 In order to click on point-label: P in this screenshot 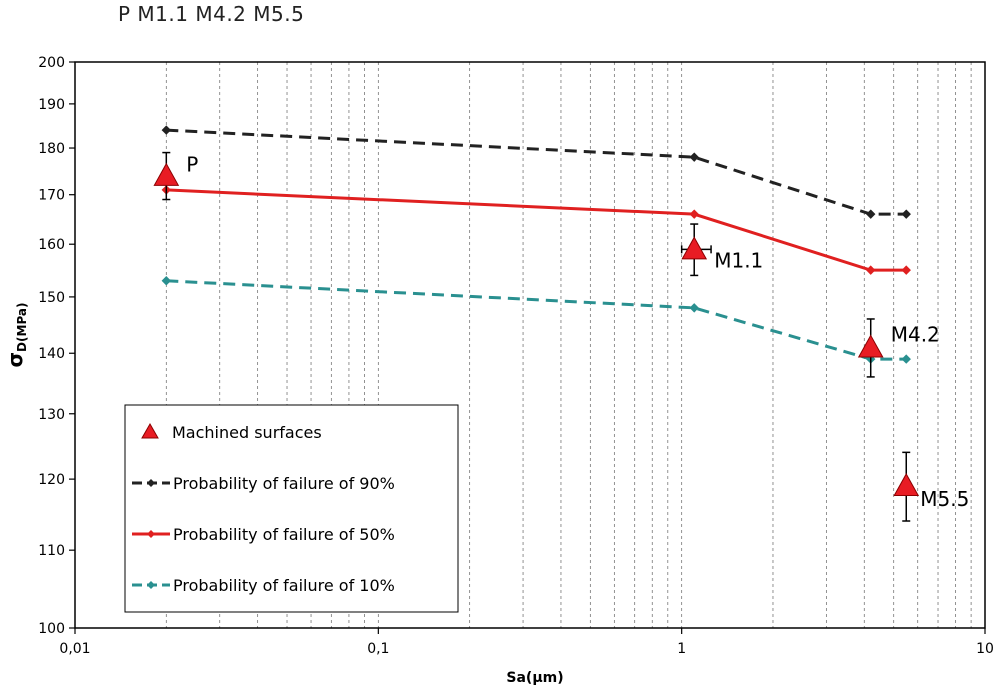, I will do `click(192, 165)`.